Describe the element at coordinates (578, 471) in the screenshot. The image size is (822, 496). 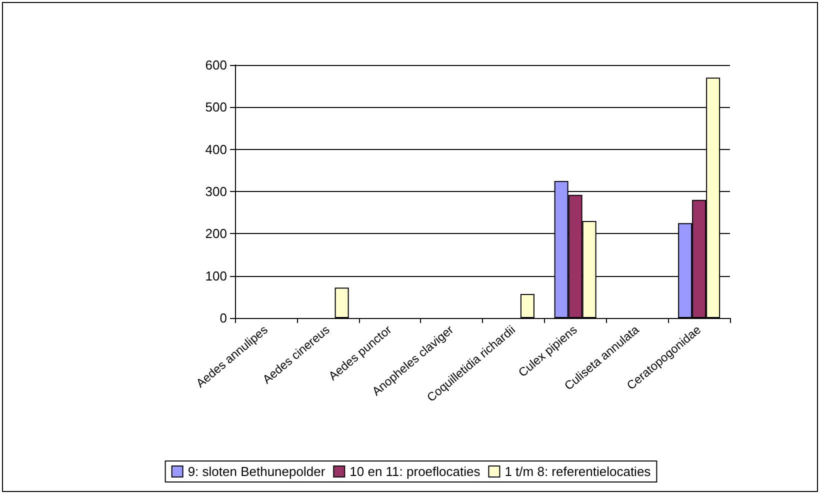
I see `legend-label: 1 t/m 8: referentielocaties` at that location.